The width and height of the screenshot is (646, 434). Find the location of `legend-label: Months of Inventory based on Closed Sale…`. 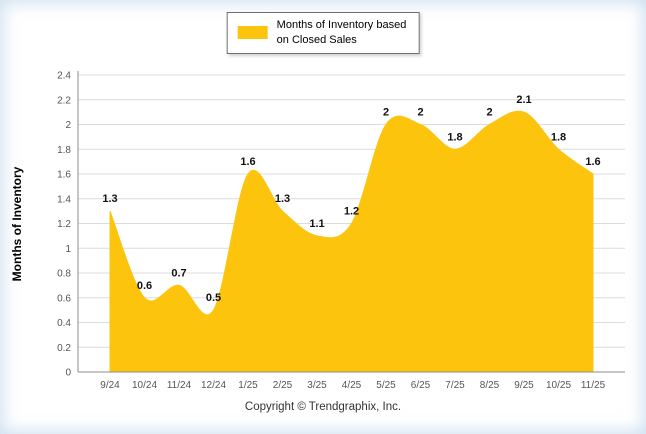

legend-label: Months of Inventory based on Closed Sale… is located at coordinates (342, 33).